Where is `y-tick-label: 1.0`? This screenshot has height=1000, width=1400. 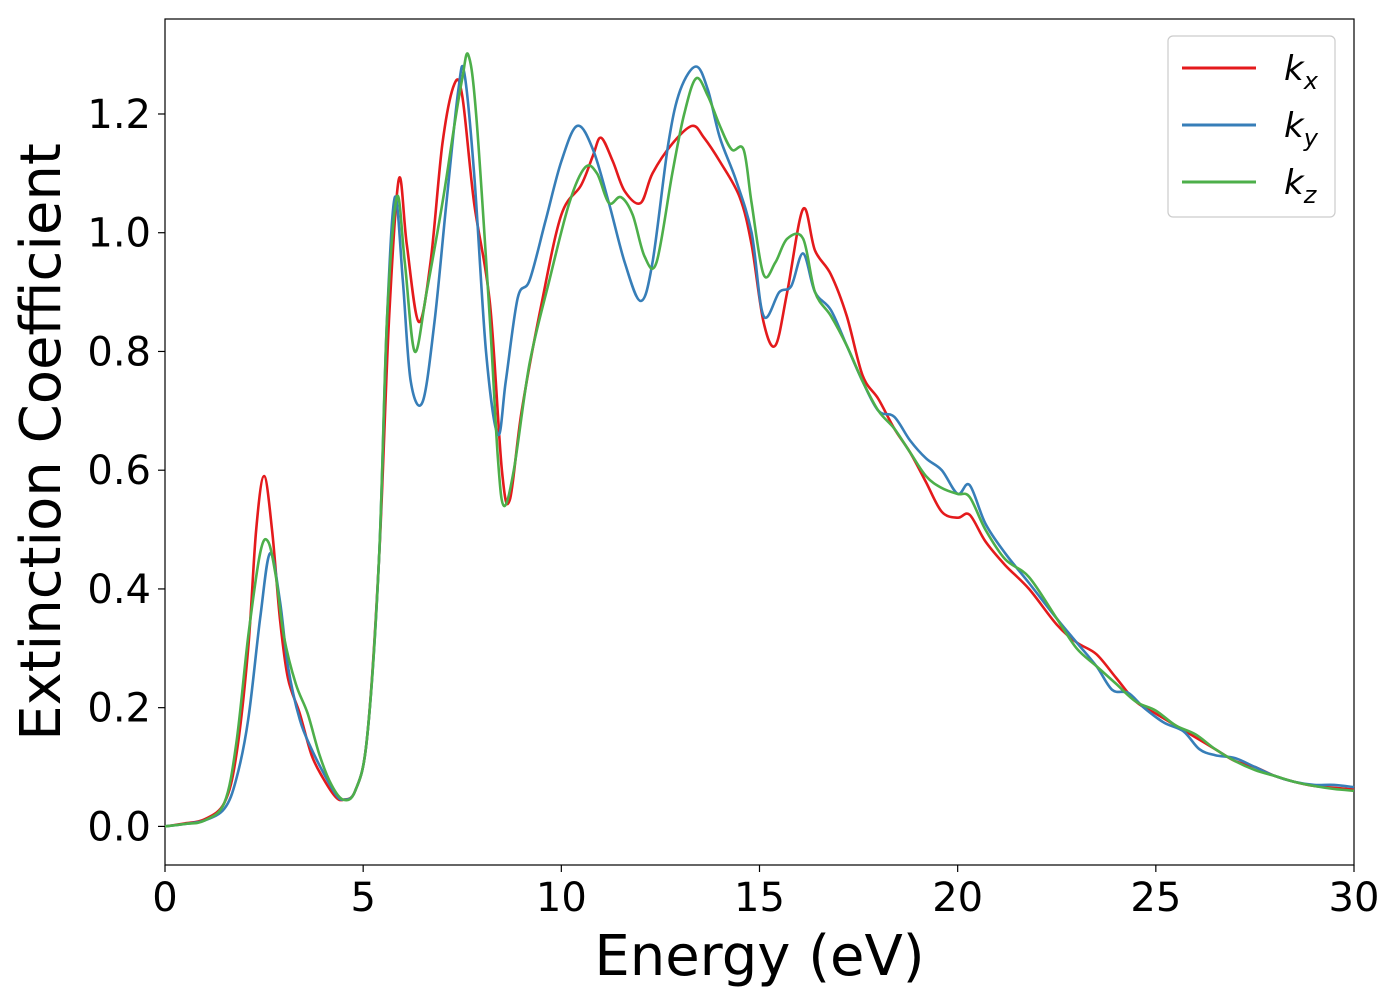
y-tick-label: 1.0 is located at coordinates (119, 234).